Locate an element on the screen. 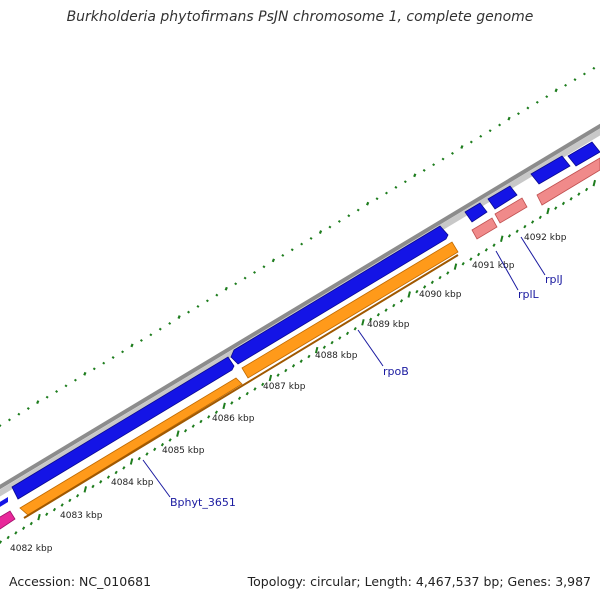 This screenshot has width=600, height=600. forward-cds-rplL is located at coordinates (476, 212).